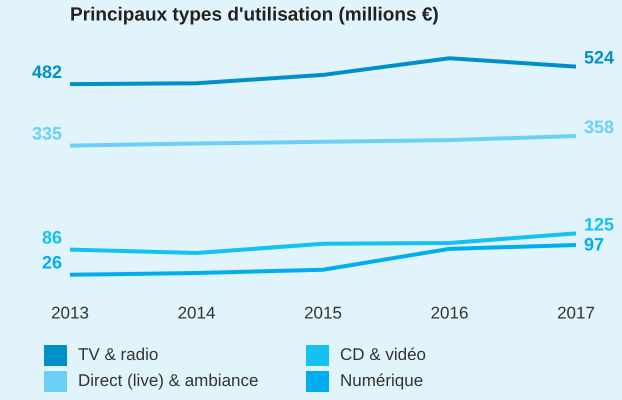 The width and height of the screenshot is (622, 400). Describe the element at coordinates (197, 312) in the screenshot. I see `x-tick-label: 2014` at that location.